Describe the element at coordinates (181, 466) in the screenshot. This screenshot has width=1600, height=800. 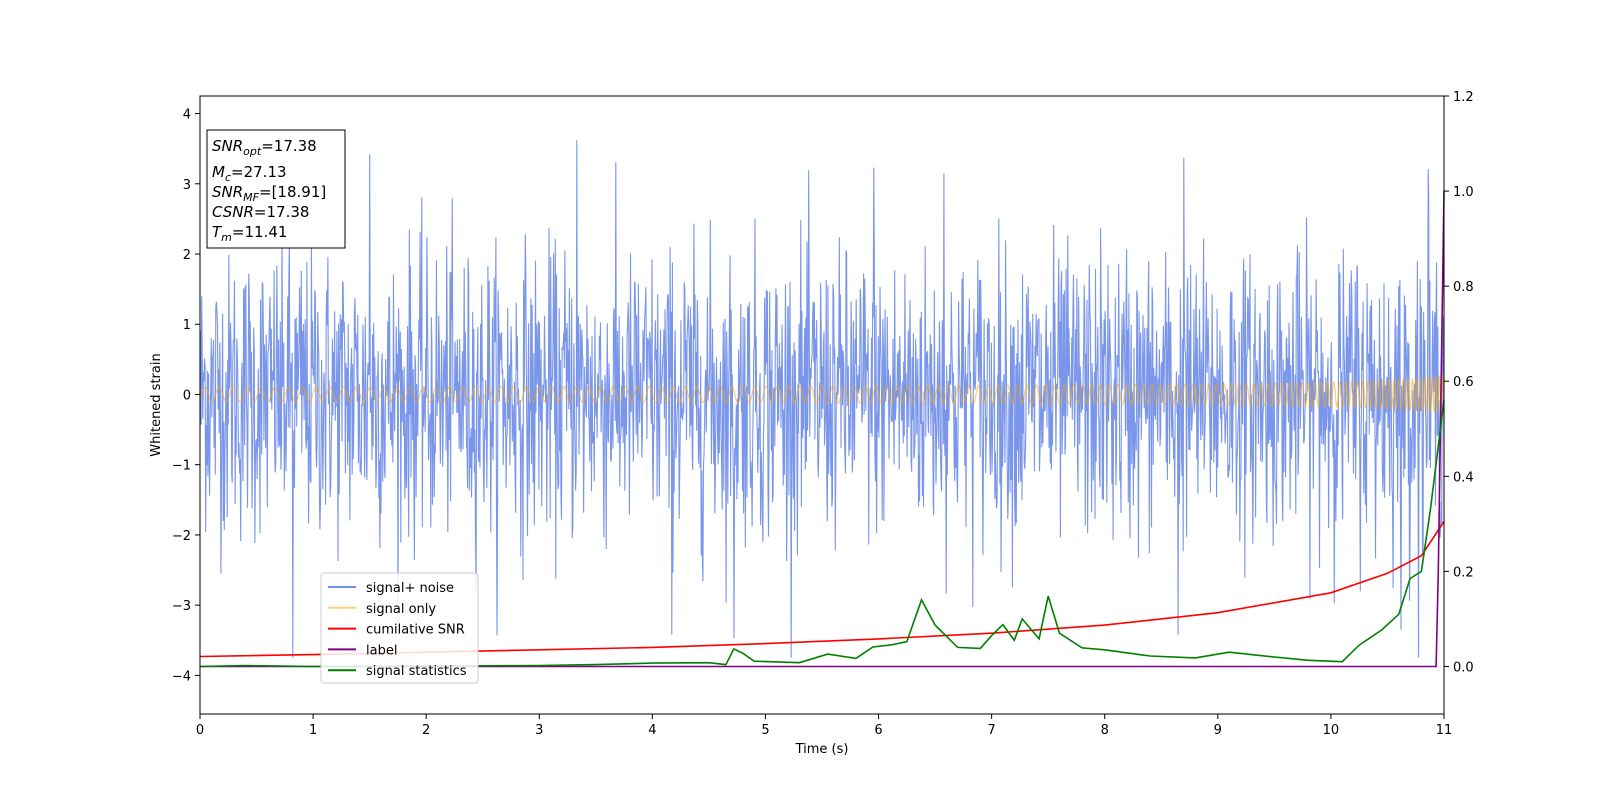
I see `y-tick-label: −1` at that location.